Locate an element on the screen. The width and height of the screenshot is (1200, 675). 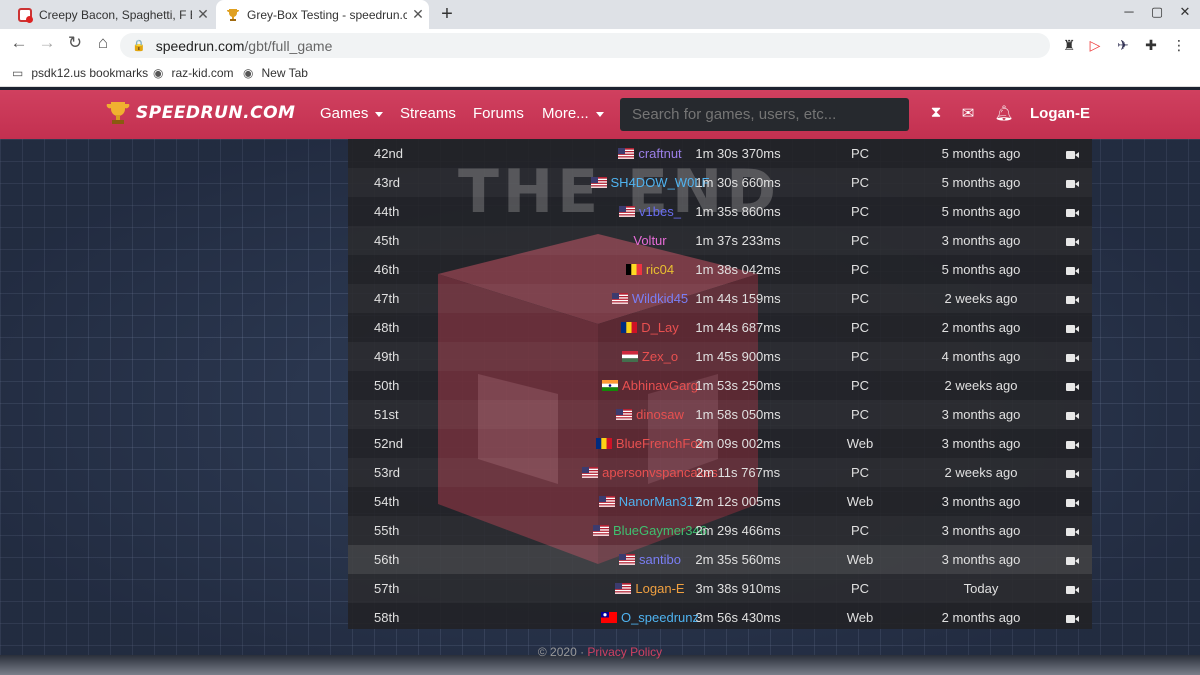
player-cell: D_Lay is located at coordinates (650, 327).